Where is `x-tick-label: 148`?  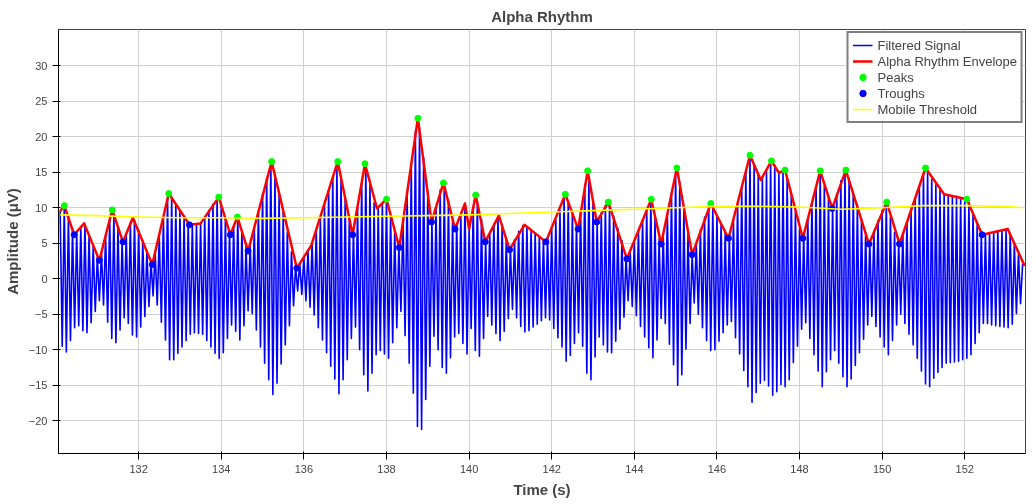
x-tick-label: 148 is located at coordinates (799, 468).